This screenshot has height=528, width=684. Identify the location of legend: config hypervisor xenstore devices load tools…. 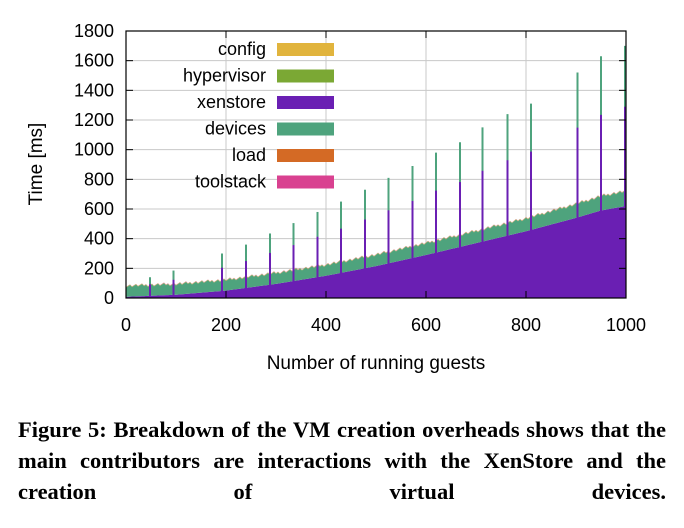
(258, 115).